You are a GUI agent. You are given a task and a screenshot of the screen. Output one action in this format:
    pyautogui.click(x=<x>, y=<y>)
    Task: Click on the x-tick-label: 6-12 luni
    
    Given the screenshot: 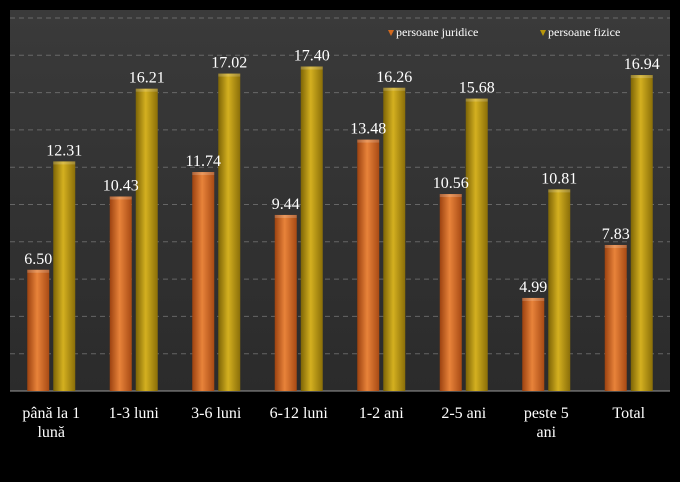 What is the action you would take?
    pyautogui.click(x=299, y=413)
    